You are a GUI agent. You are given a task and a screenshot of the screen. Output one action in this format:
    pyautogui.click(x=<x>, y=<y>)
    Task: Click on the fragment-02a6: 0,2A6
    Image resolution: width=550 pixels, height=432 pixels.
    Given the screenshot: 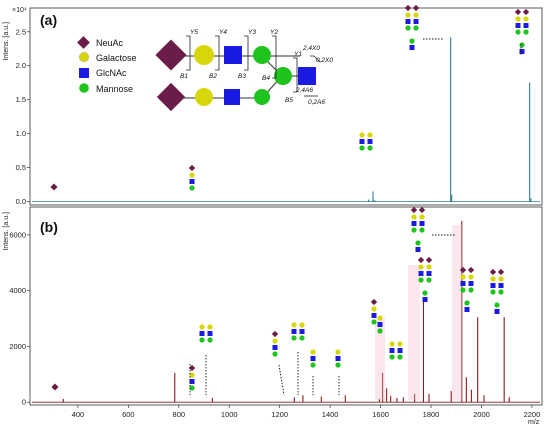 What is the action you would take?
    pyautogui.click(x=316, y=102)
    